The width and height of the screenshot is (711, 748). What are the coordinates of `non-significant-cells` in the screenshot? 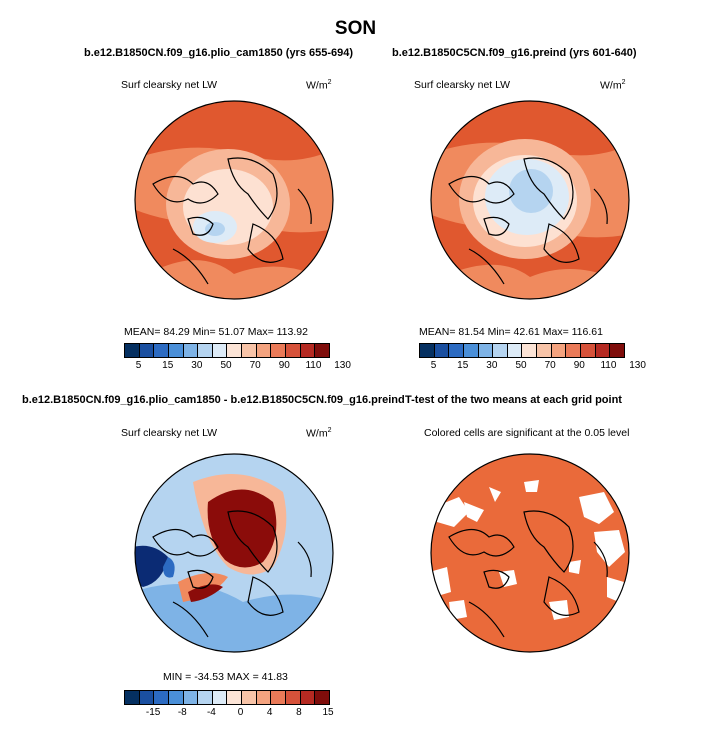 It's located at (528, 550).